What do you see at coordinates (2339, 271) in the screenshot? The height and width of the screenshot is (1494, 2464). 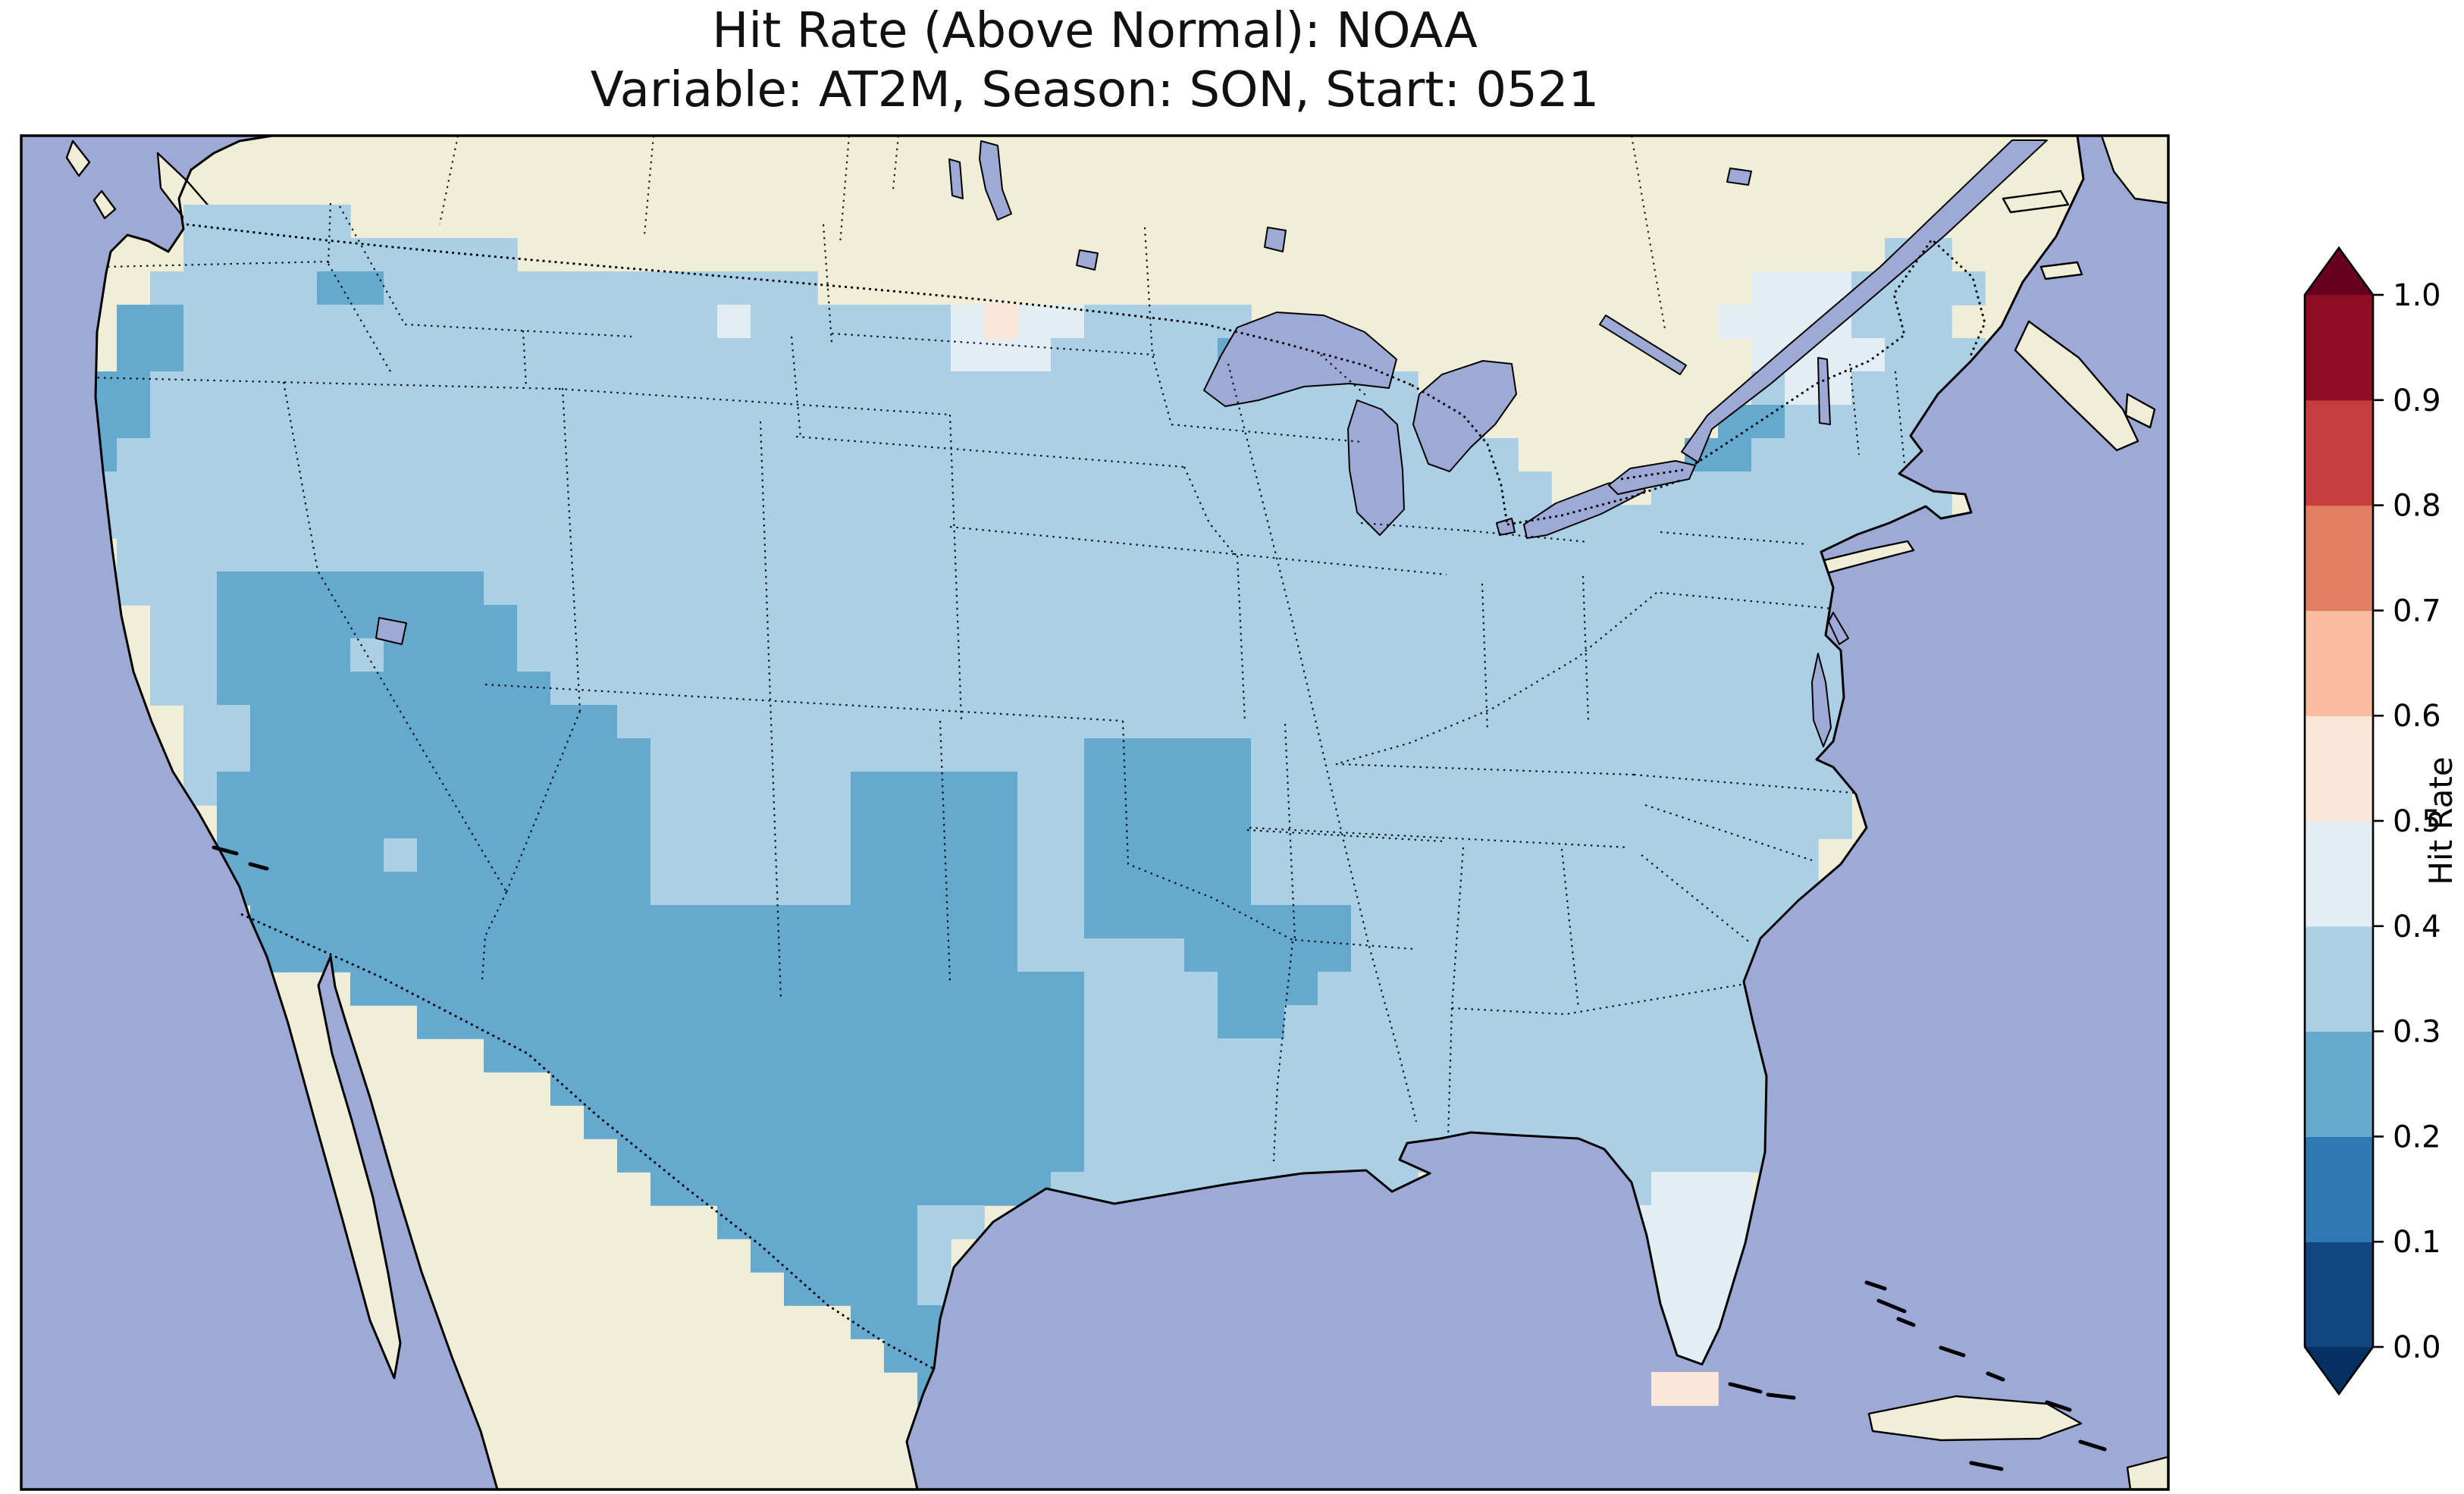 I see `colorbar-extend-over` at bounding box center [2339, 271].